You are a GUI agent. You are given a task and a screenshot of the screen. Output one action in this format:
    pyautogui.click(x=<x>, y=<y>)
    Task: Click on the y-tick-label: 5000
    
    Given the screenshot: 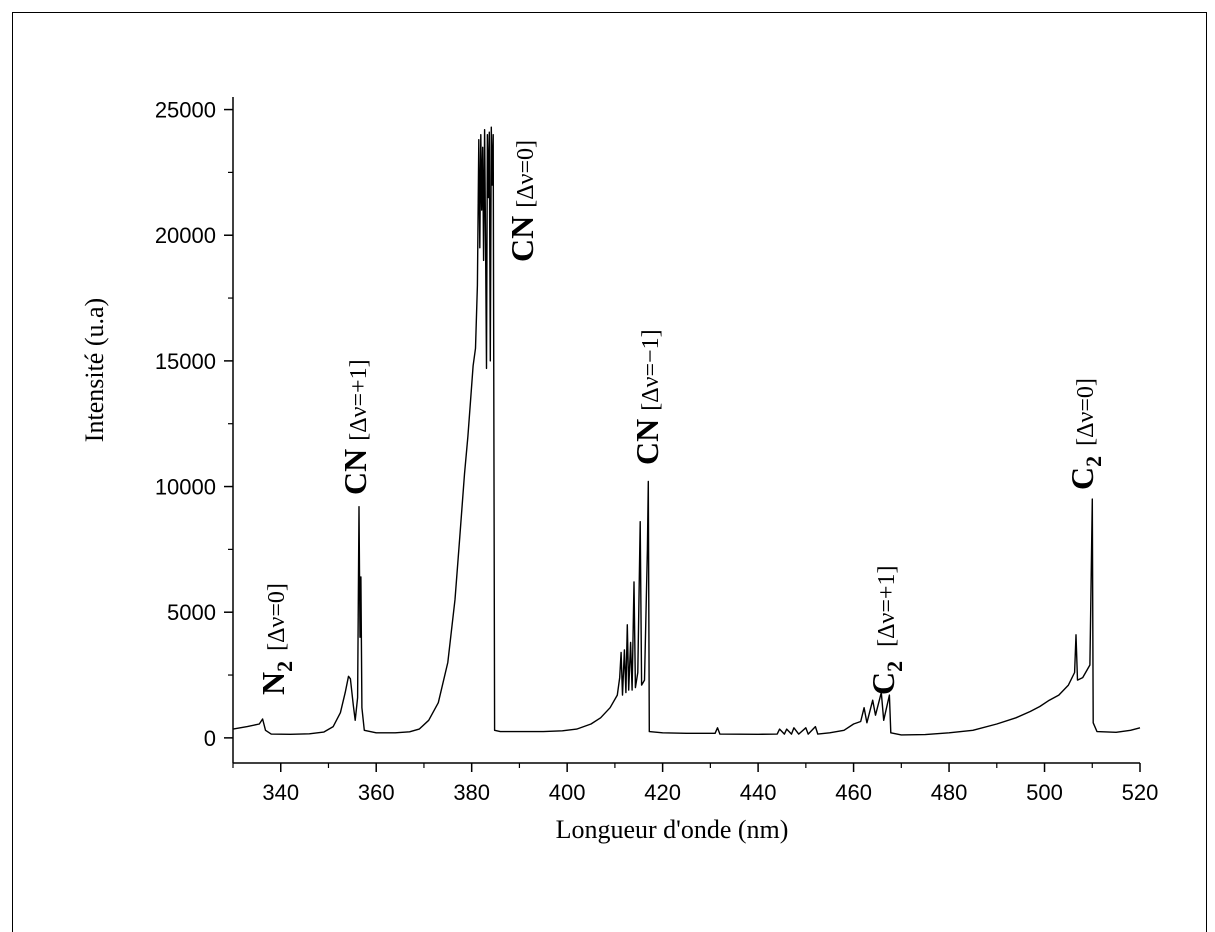 What is the action you would take?
    pyautogui.click(x=191, y=612)
    